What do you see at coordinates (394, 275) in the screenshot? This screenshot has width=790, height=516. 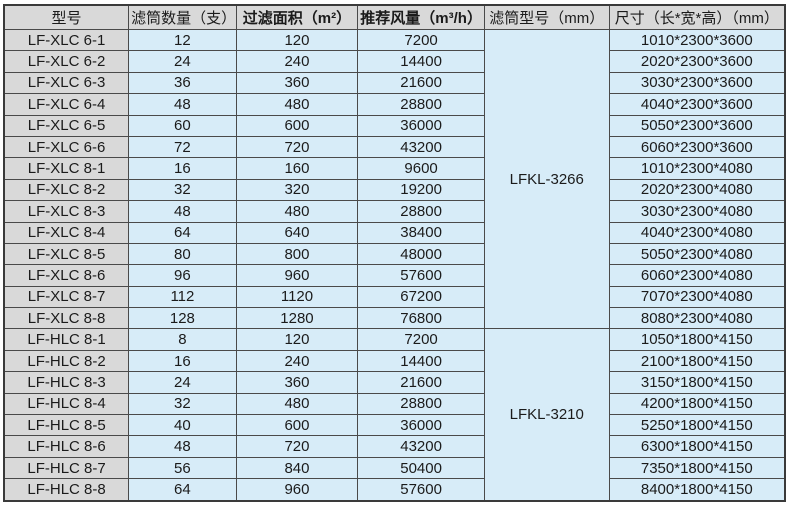 I see `table-row: LF-XLC 8-6 96 960 57600 6060*2300*4080` at bounding box center [394, 275].